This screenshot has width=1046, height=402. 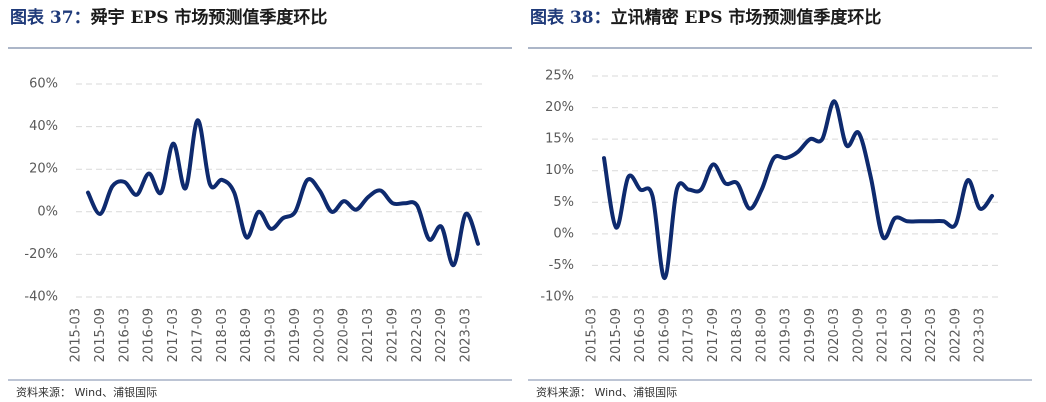 What do you see at coordinates (43, 126) in the screenshot?
I see `y-tick-label: 40%` at bounding box center [43, 126].